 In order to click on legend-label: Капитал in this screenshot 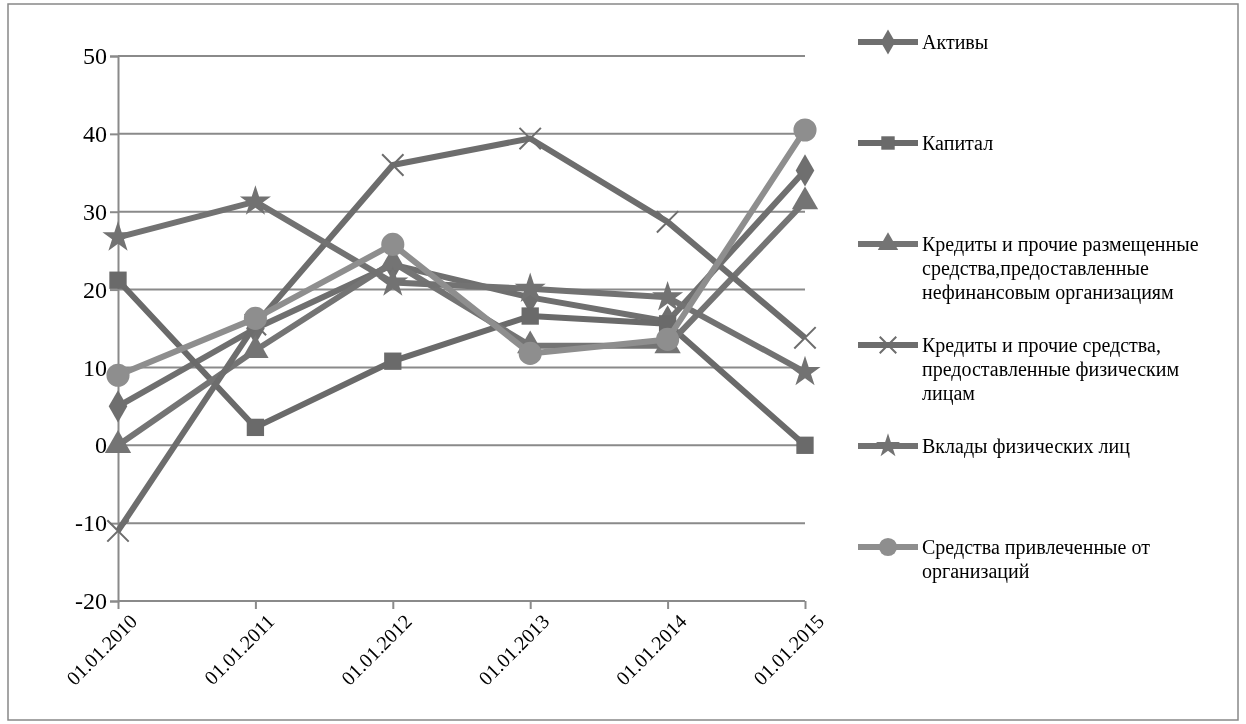, I will do `click(958, 143)`.